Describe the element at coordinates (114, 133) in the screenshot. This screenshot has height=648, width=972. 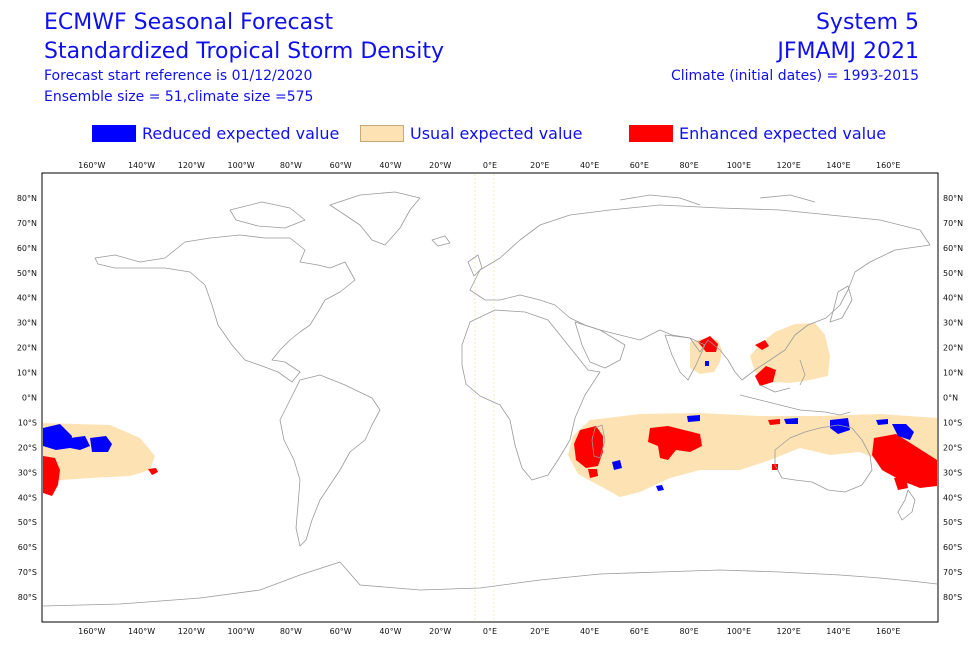
I see `legend-swatch-reduced` at that location.